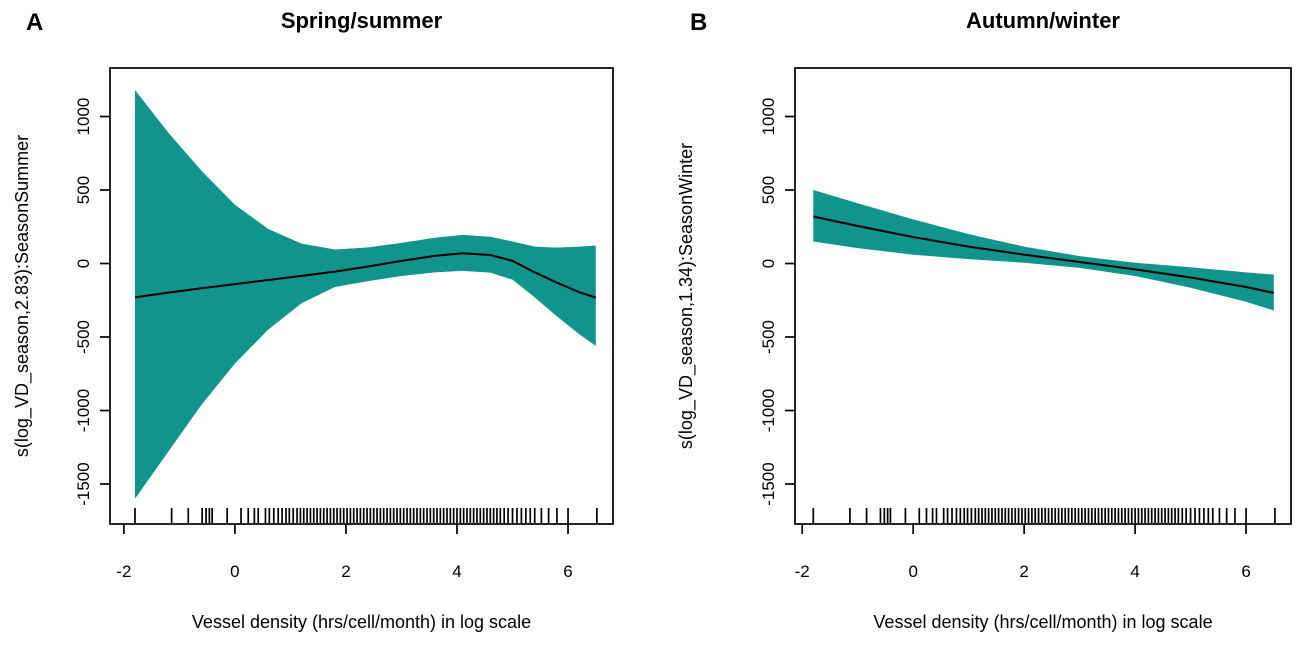  What do you see at coordinates (362, 20) in the screenshot?
I see `panel-title: Spring/summer` at bounding box center [362, 20].